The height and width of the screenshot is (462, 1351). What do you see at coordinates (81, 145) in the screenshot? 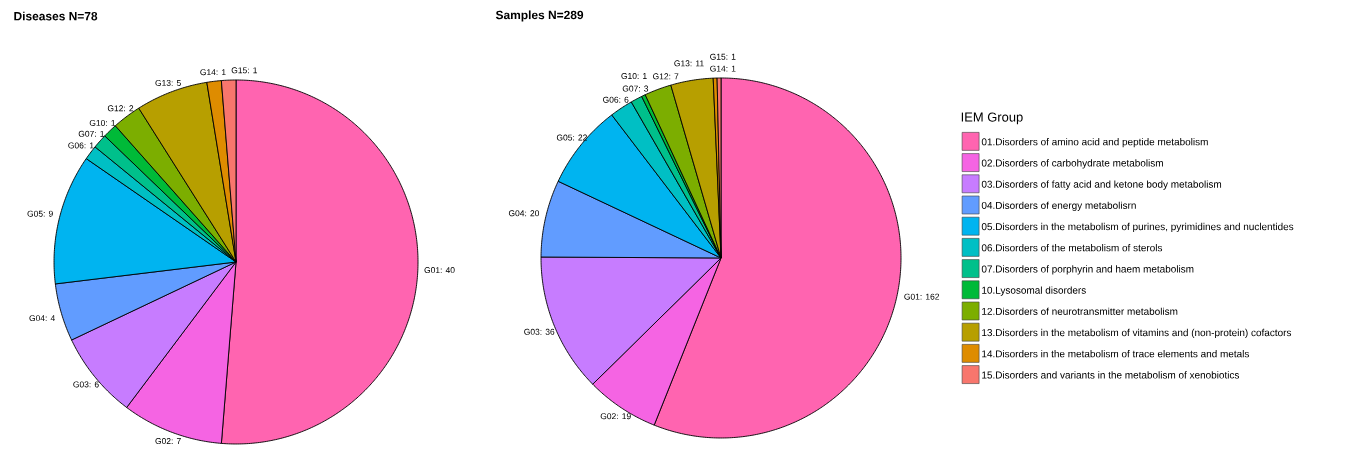
I see `data-label: G06: 1` at bounding box center [81, 145].